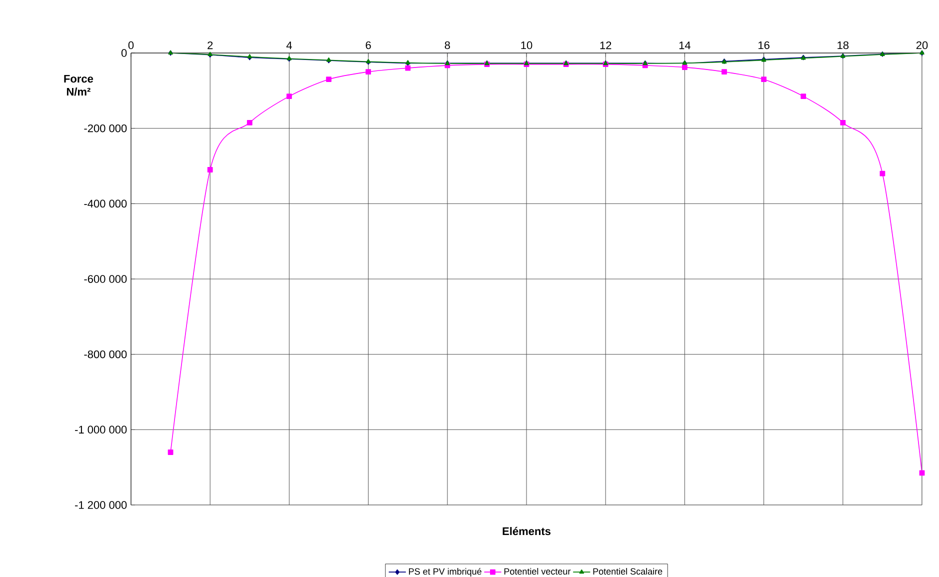  Describe the element at coordinates (210, 45) in the screenshot. I see `x-tick-label: 2` at that location.